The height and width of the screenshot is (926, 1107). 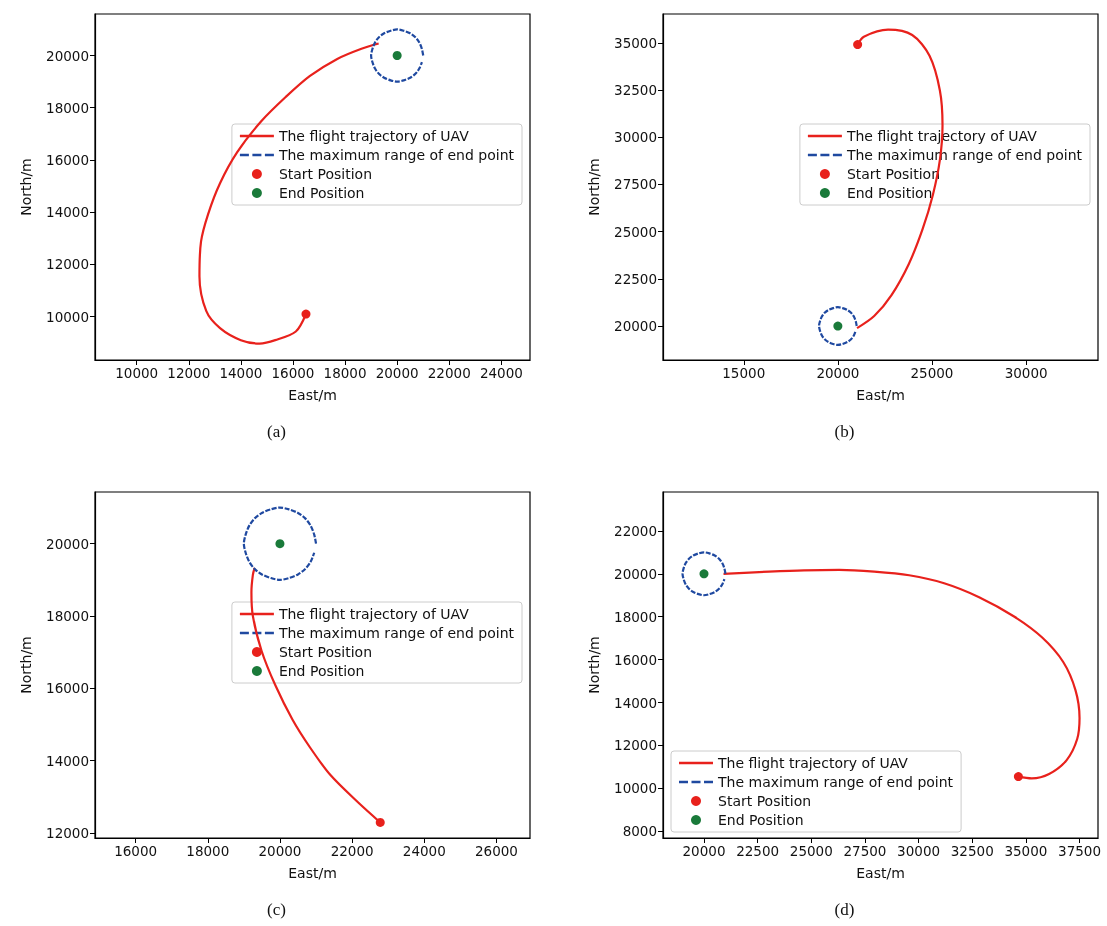 What do you see at coordinates (635, 137) in the screenshot?
I see `y-tick-label: 30000` at bounding box center [635, 137].